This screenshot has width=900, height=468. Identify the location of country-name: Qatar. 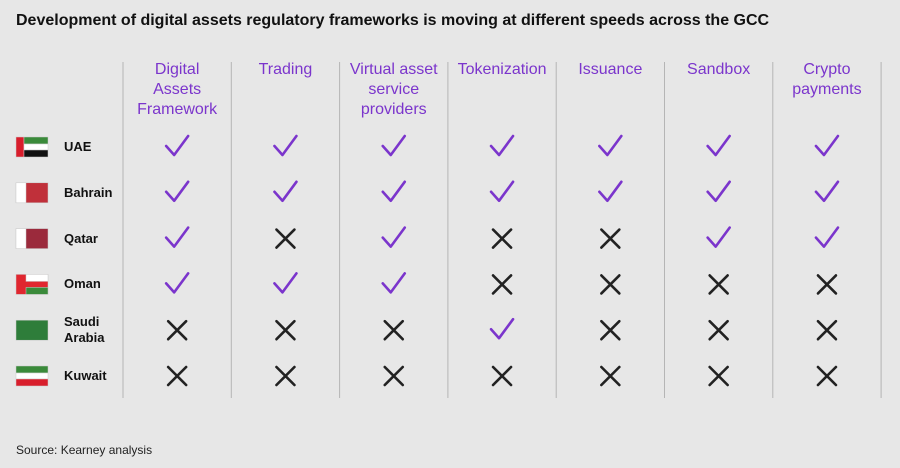
(81, 238).